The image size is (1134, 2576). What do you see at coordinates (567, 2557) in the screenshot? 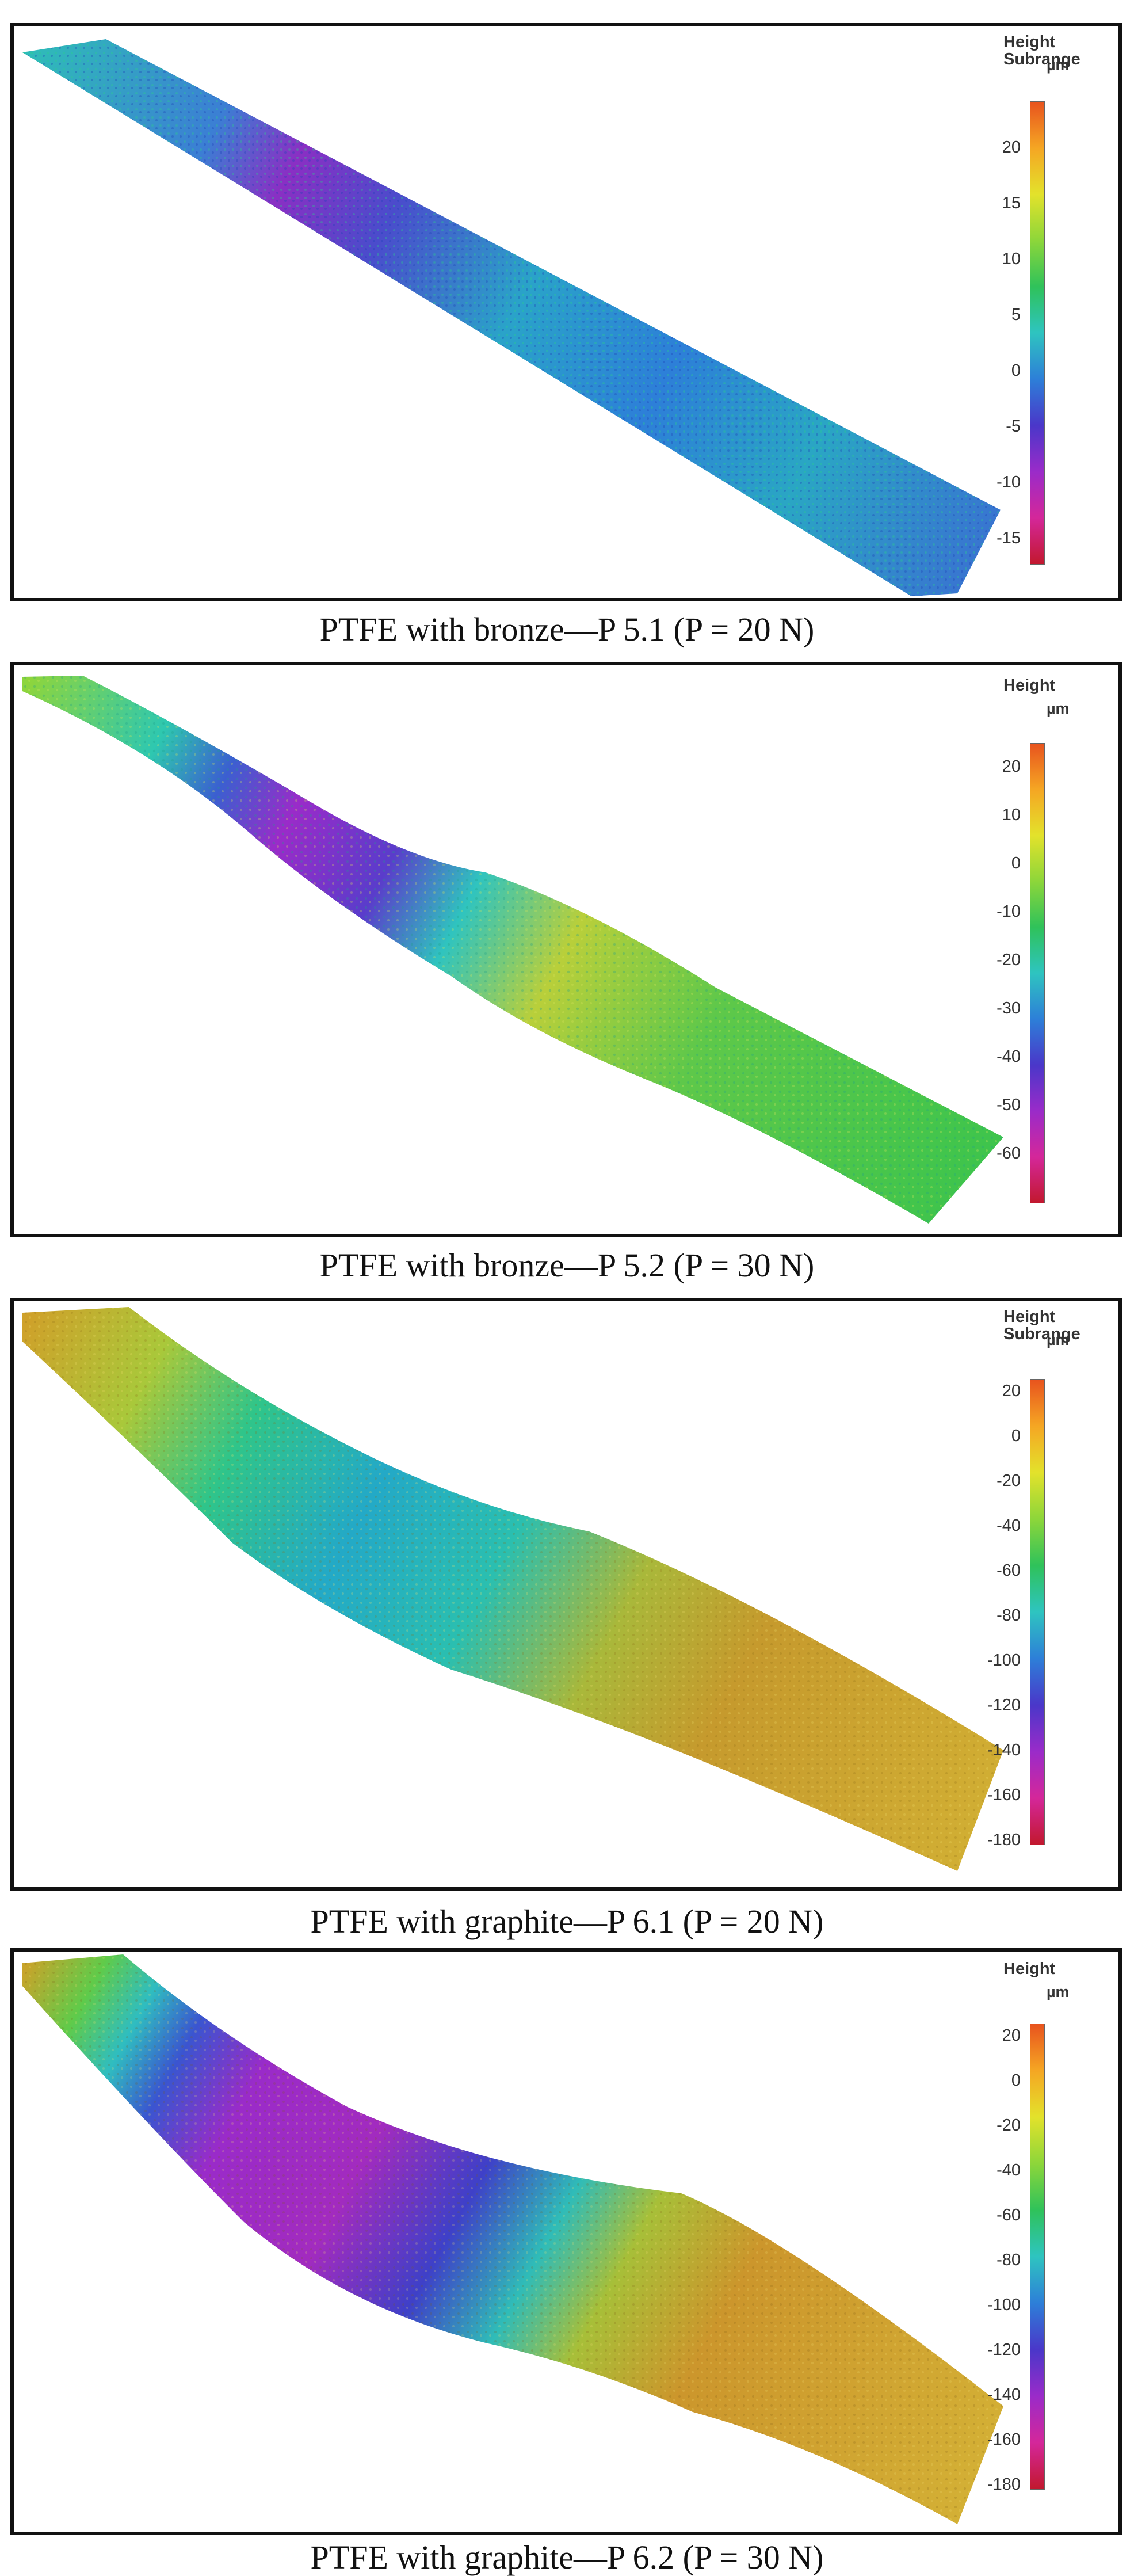
I see `panel-caption: PTFE with graphite—P 6.2 (P = 30 N)` at bounding box center [567, 2557].